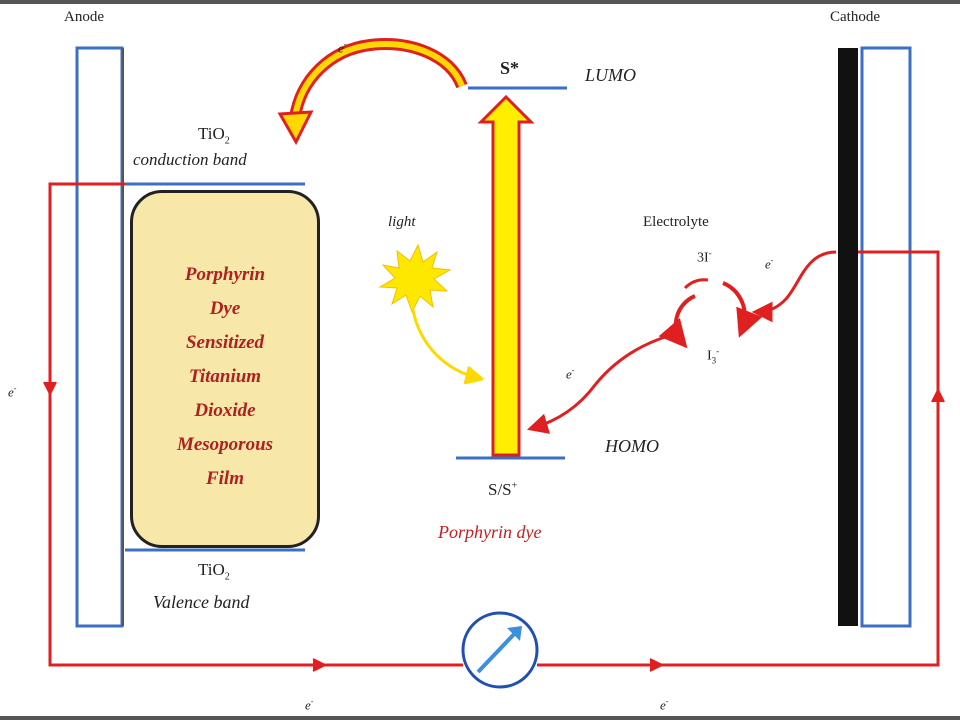 The image size is (960, 720). I want to click on cathode-label: Cathode, so click(855, 17).